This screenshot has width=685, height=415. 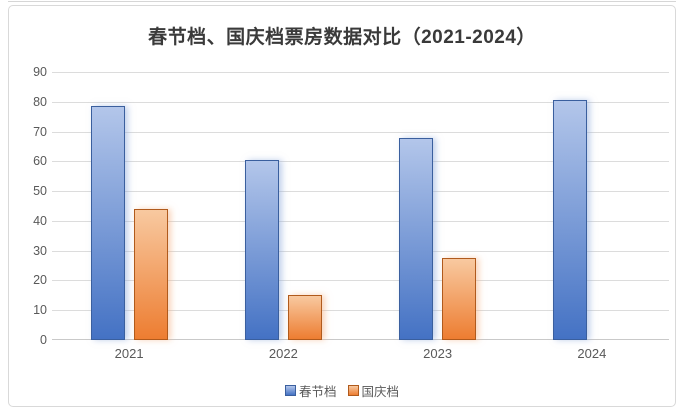 What do you see at coordinates (380, 392) in the screenshot?
I see `legend-label-国庆档: 国庆档` at bounding box center [380, 392].